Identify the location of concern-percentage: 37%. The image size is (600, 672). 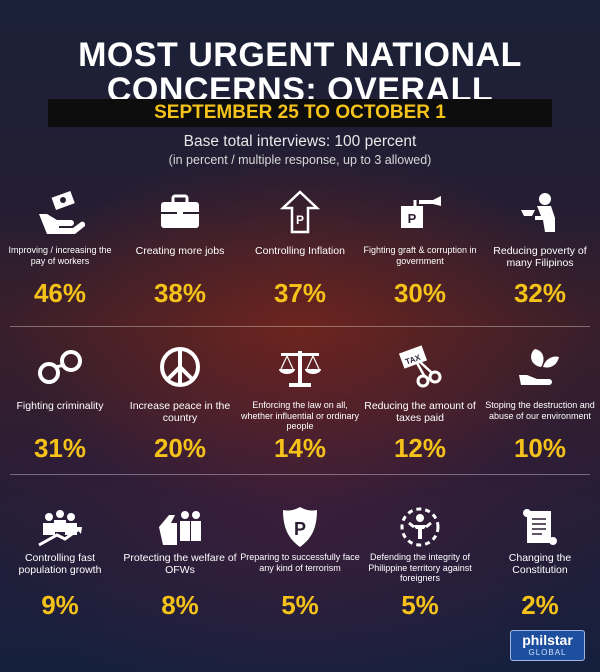
(300, 293).